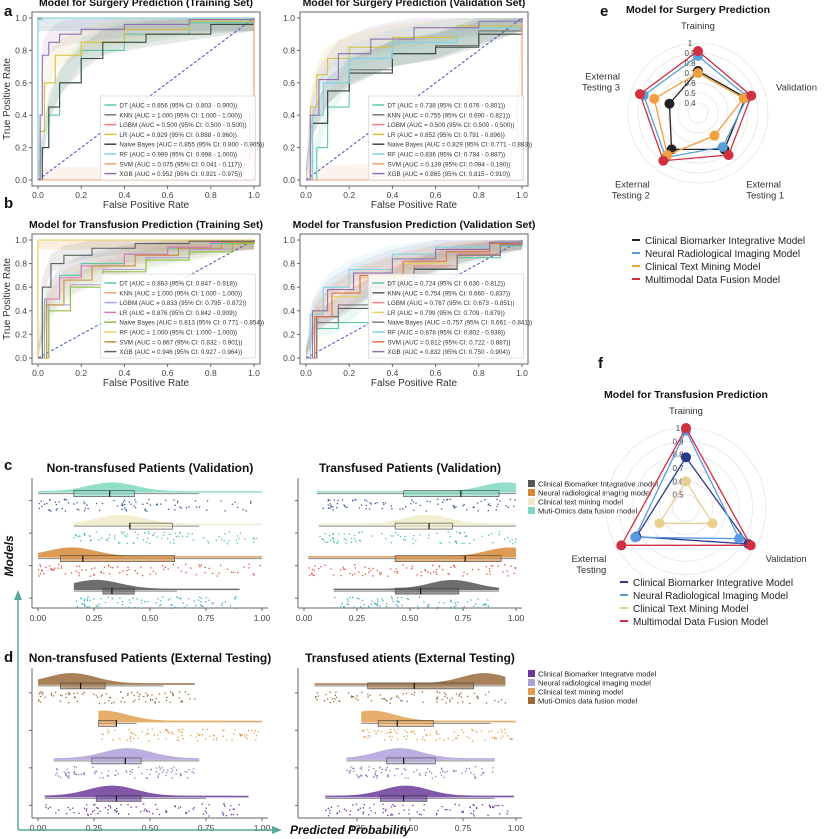 The height and width of the screenshot is (839, 831). I want to click on legend-entry: Neural radiological imaging model, so click(594, 683).